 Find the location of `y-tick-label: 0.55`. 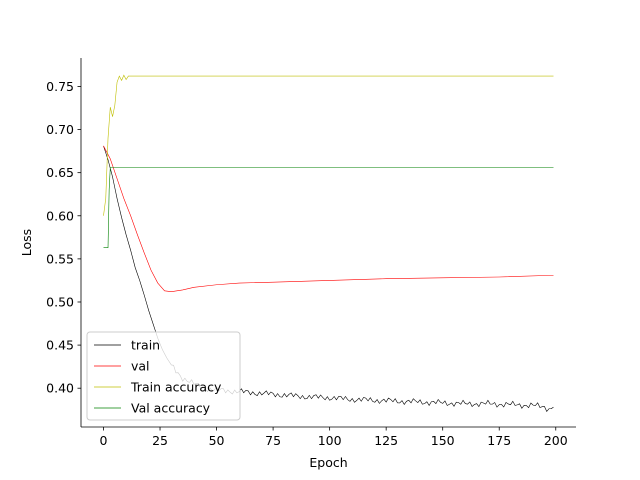

y-tick-label: 0.55 is located at coordinates (60, 258).